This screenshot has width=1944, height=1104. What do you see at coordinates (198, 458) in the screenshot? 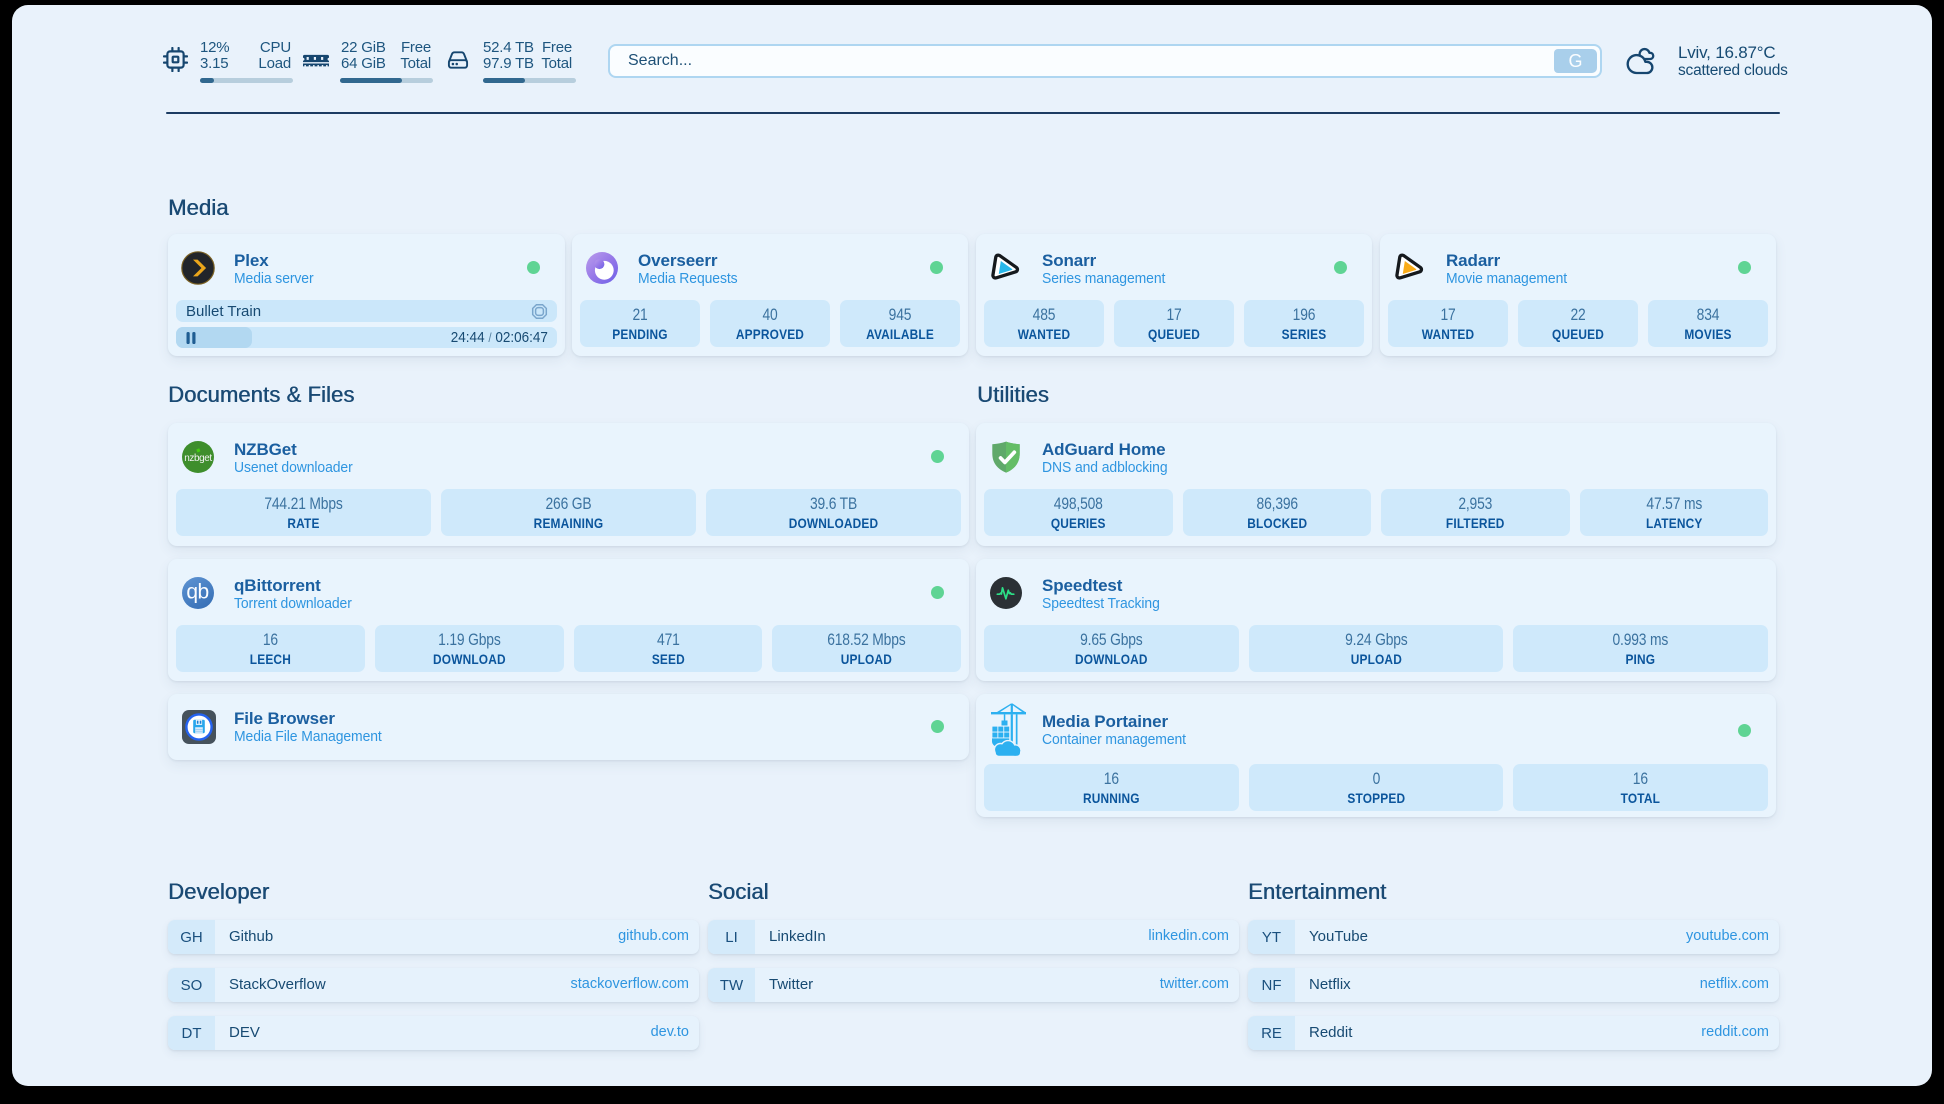
I see `svg-text: nzbget` at bounding box center [198, 458].